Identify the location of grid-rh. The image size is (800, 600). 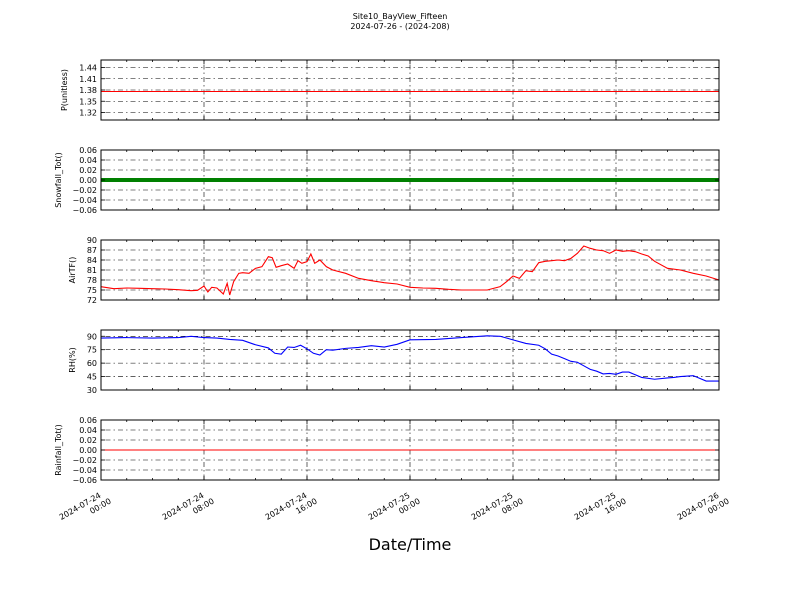
(410, 360).